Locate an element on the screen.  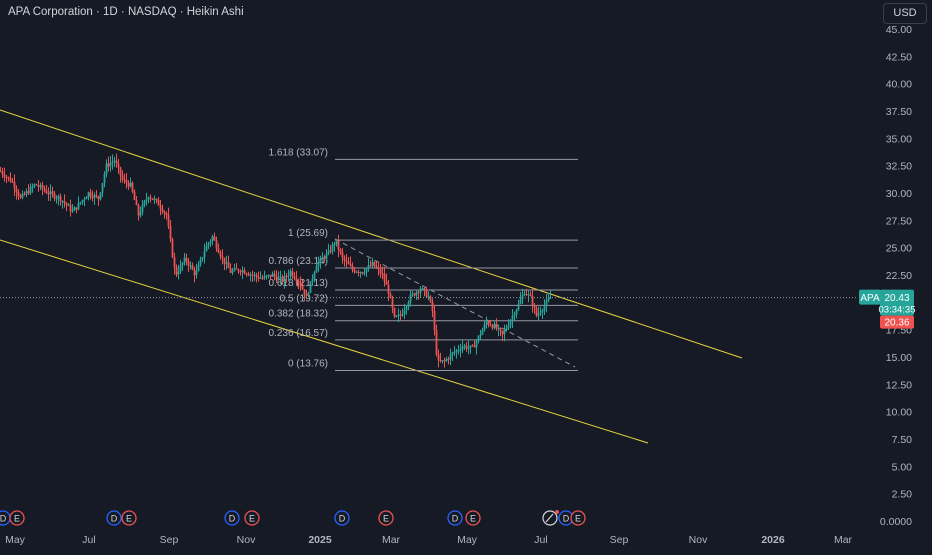
price-tick-label: 45.00 is located at coordinates (899, 30).